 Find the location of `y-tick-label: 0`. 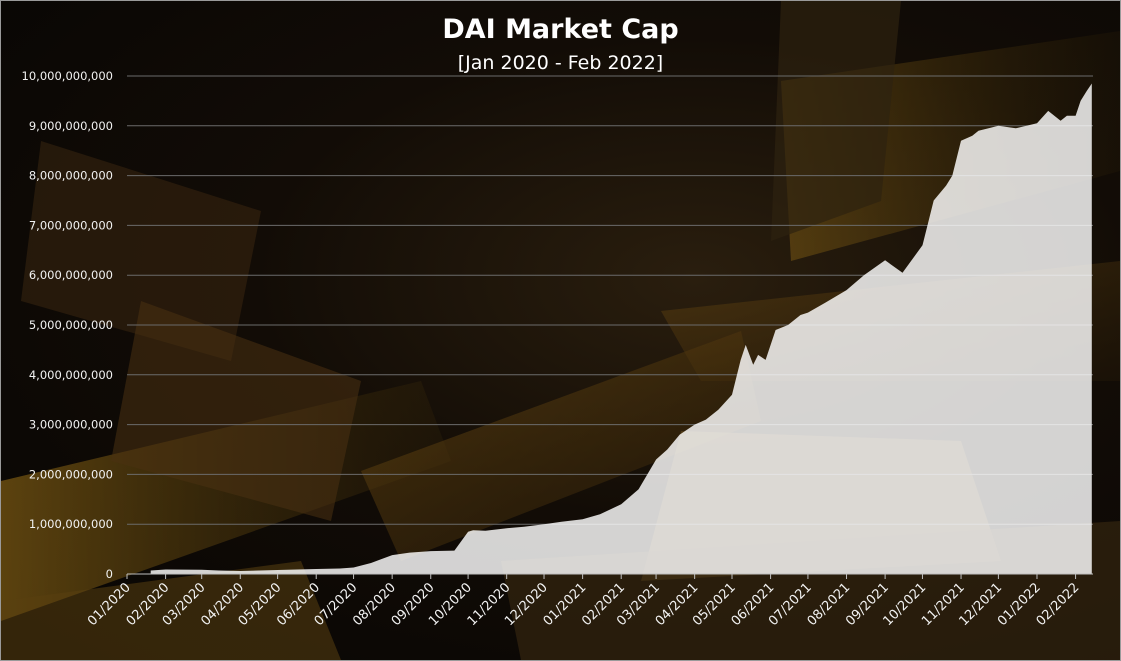

y-tick-label: 0 is located at coordinates (109, 574).